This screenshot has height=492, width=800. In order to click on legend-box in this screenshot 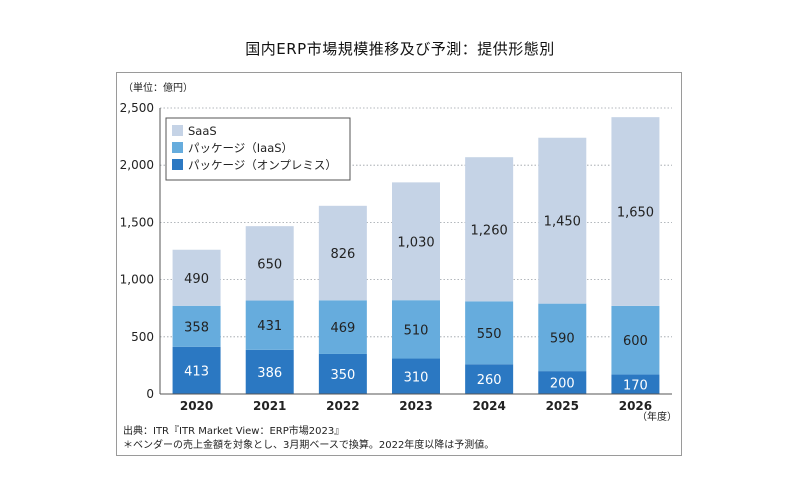, I will do `click(258, 149)`.